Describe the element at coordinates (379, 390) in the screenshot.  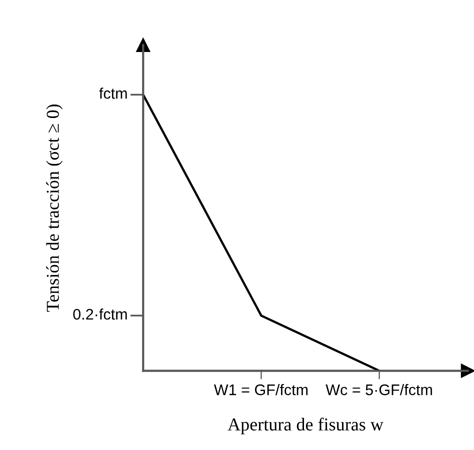
I see `x-tick-label: Wc = 5·GF/fctm` at that location.